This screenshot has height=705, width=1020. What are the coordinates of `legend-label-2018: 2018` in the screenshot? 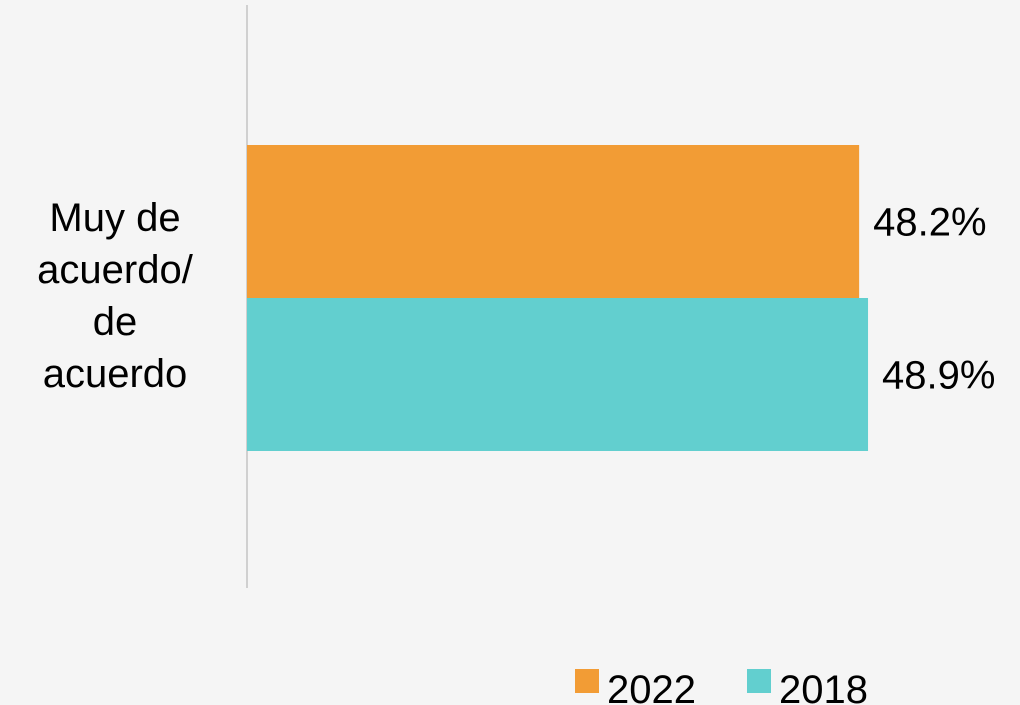 It's located at (823, 686).